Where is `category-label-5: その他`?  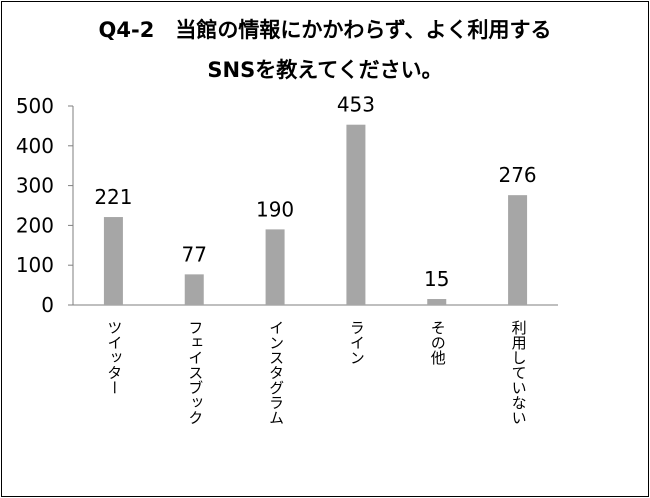
category-label-5: その他 is located at coordinates (437, 342).